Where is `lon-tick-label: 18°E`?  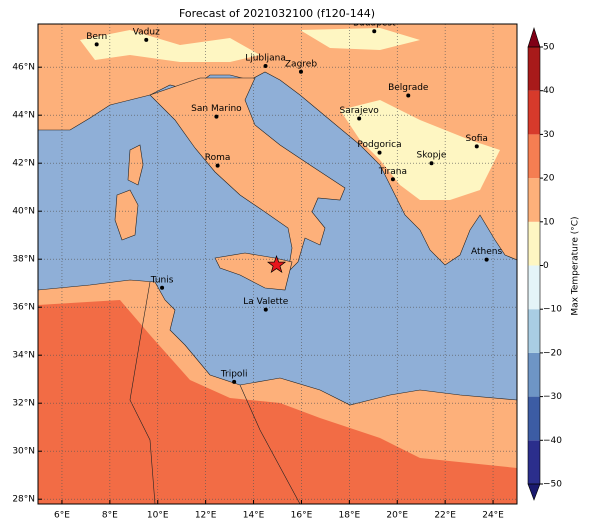 lon-tick-label: 18°E is located at coordinates (350, 516).